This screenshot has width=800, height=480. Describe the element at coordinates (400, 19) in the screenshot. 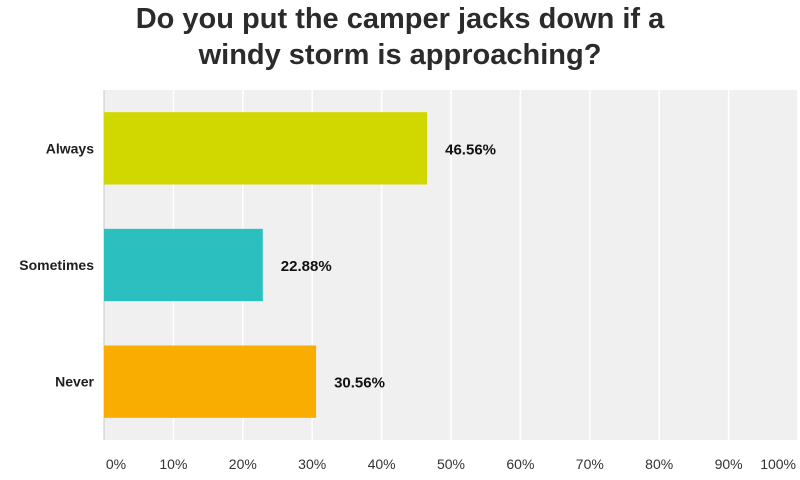

I see `chart-title-line-1: Do you put the camper jacks down if a` at that location.